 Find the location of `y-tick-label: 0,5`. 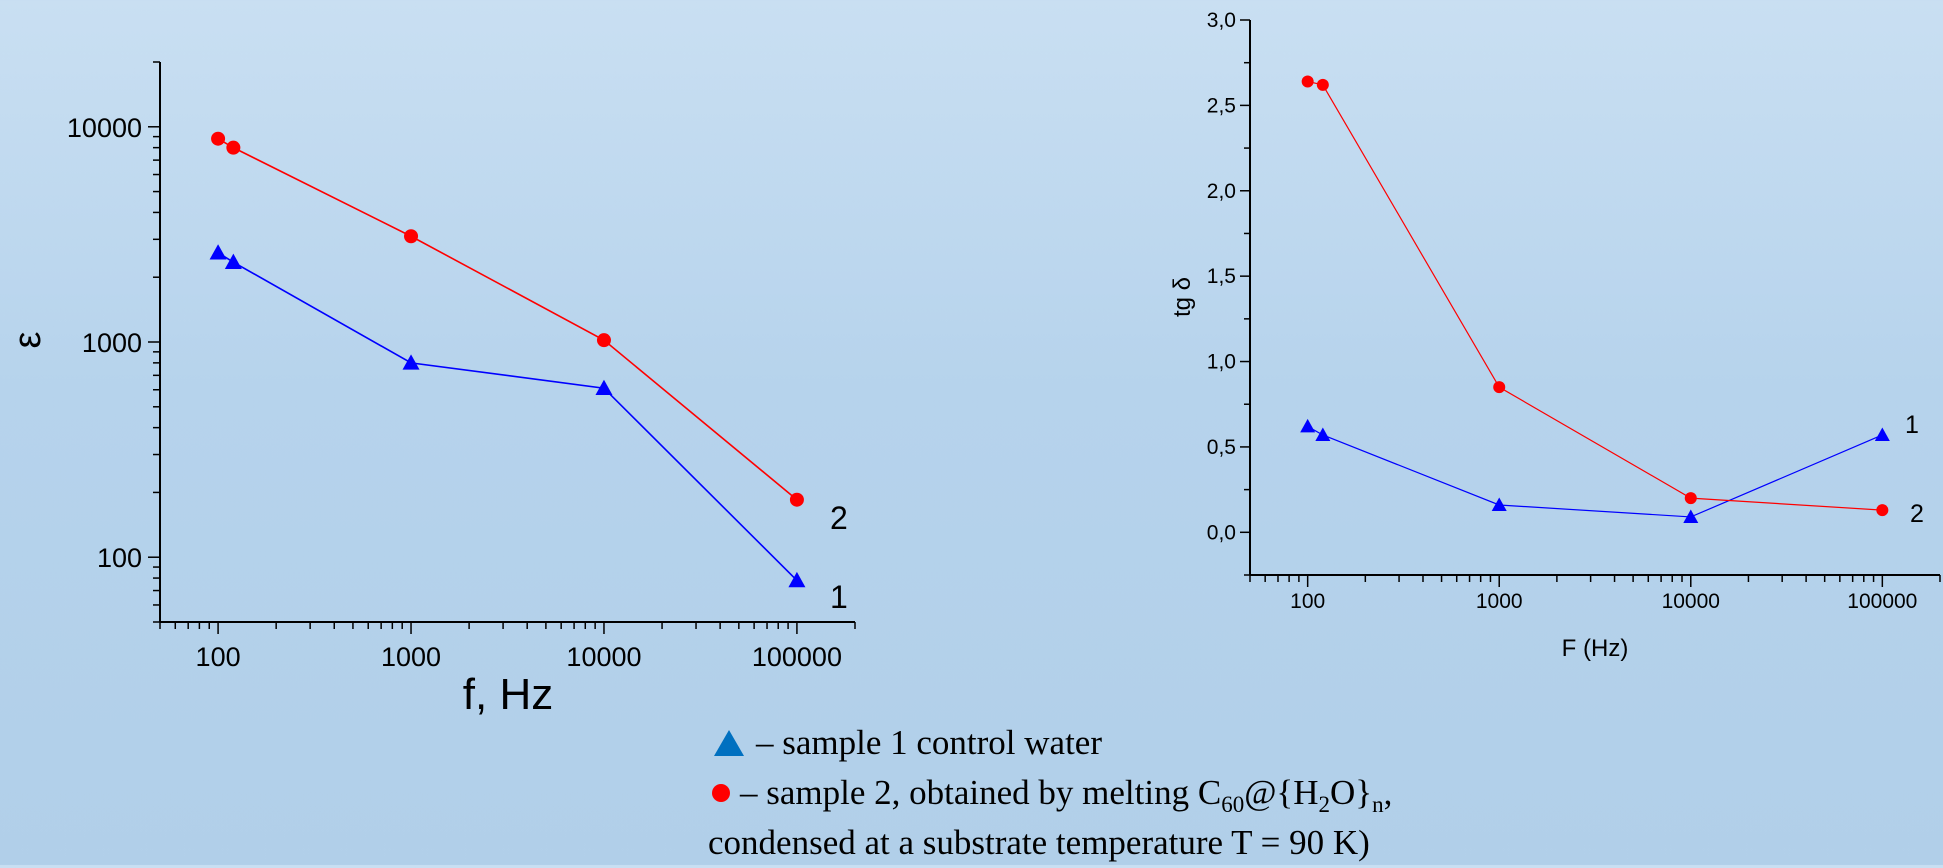

y-tick-label: 0,5 is located at coordinates (1221, 447).